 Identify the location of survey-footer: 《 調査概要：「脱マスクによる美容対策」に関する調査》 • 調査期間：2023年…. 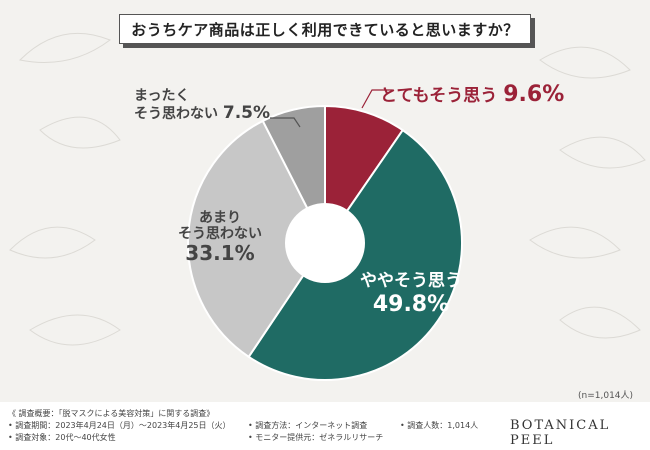
(325, 426).